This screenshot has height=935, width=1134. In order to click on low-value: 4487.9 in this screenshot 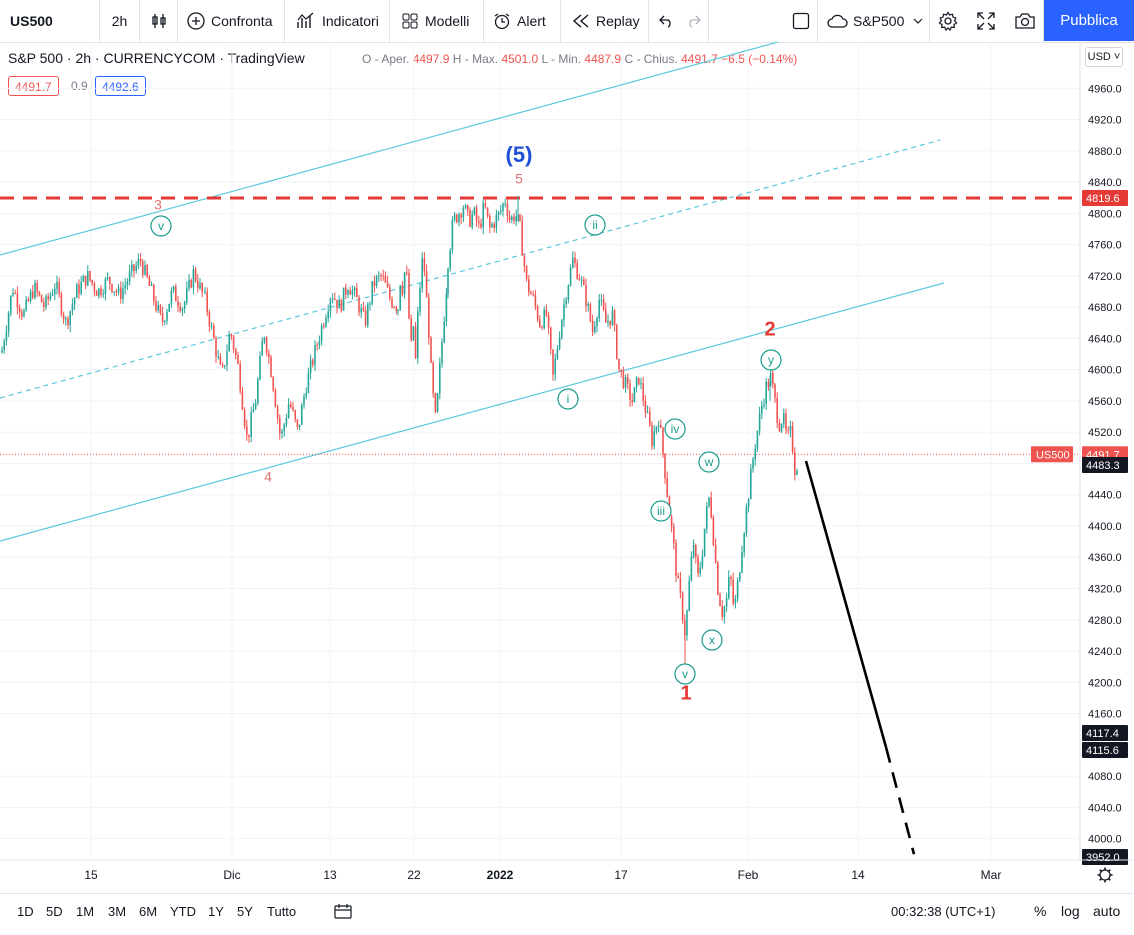, I will do `click(603, 59)`.